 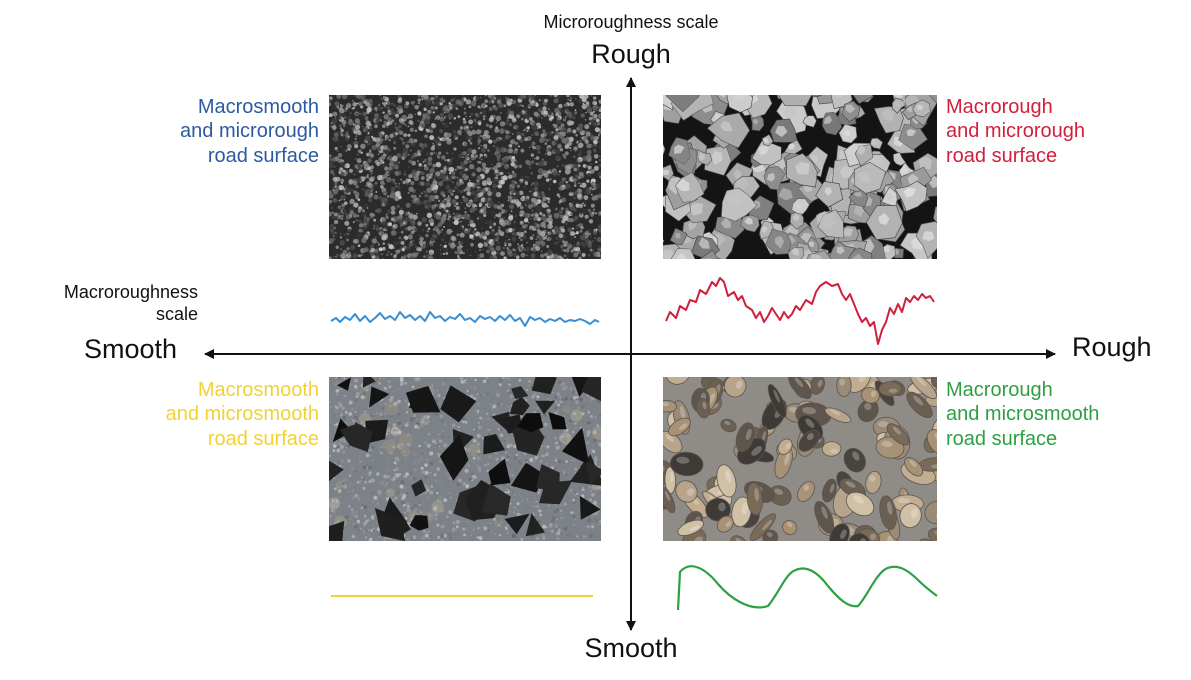 I want to click on vertical-axis-bottom-label: Smooth, so click(x=631, y=648).